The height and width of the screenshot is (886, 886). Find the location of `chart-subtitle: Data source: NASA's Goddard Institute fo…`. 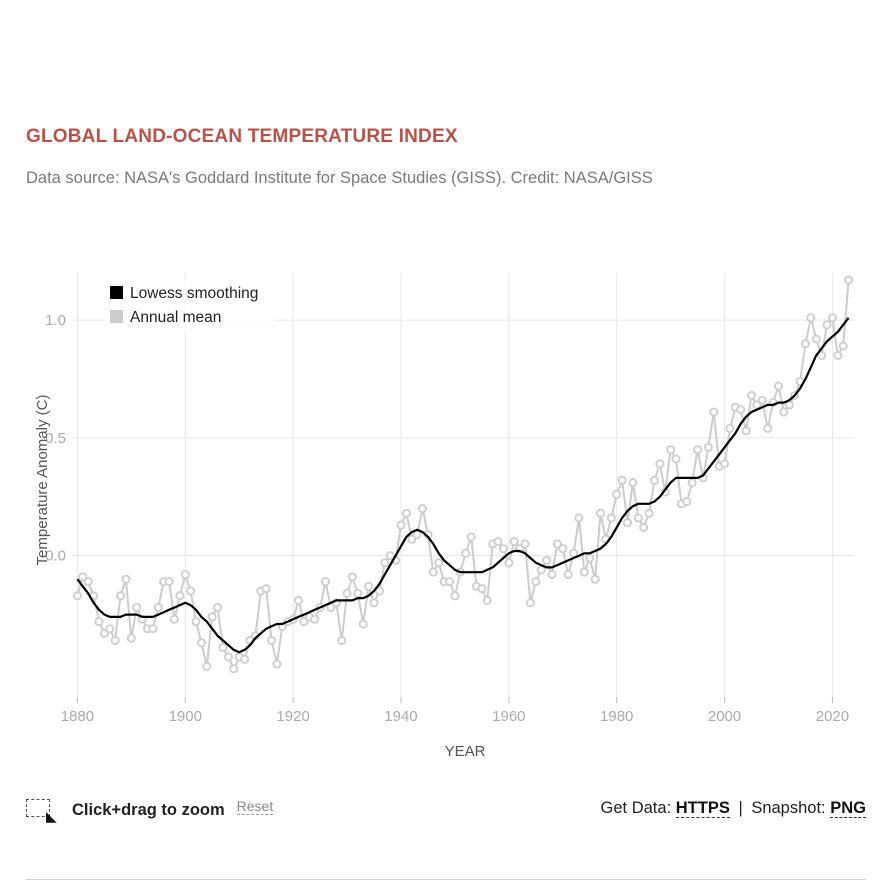

chart-subtitle: Data source: NASA's Goddard Institute fo… is located at coordinates (339, 178).